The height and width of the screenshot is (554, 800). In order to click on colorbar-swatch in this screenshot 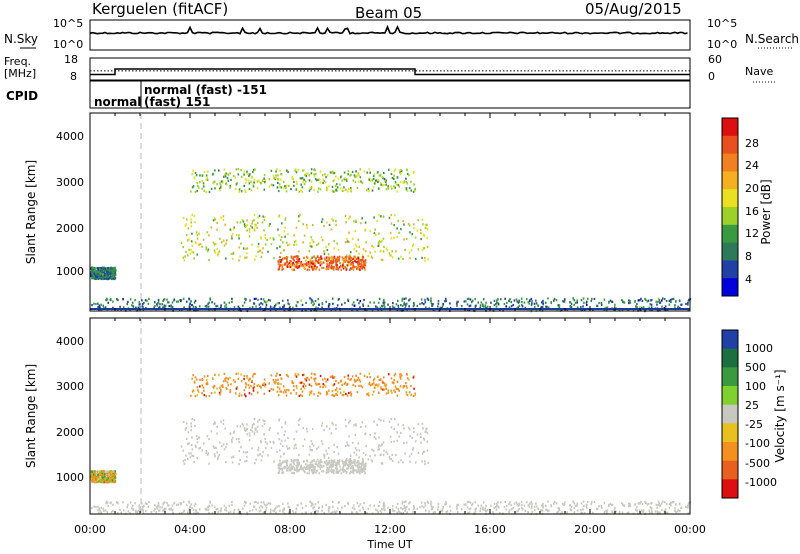, I will do `click(730, 340)`.